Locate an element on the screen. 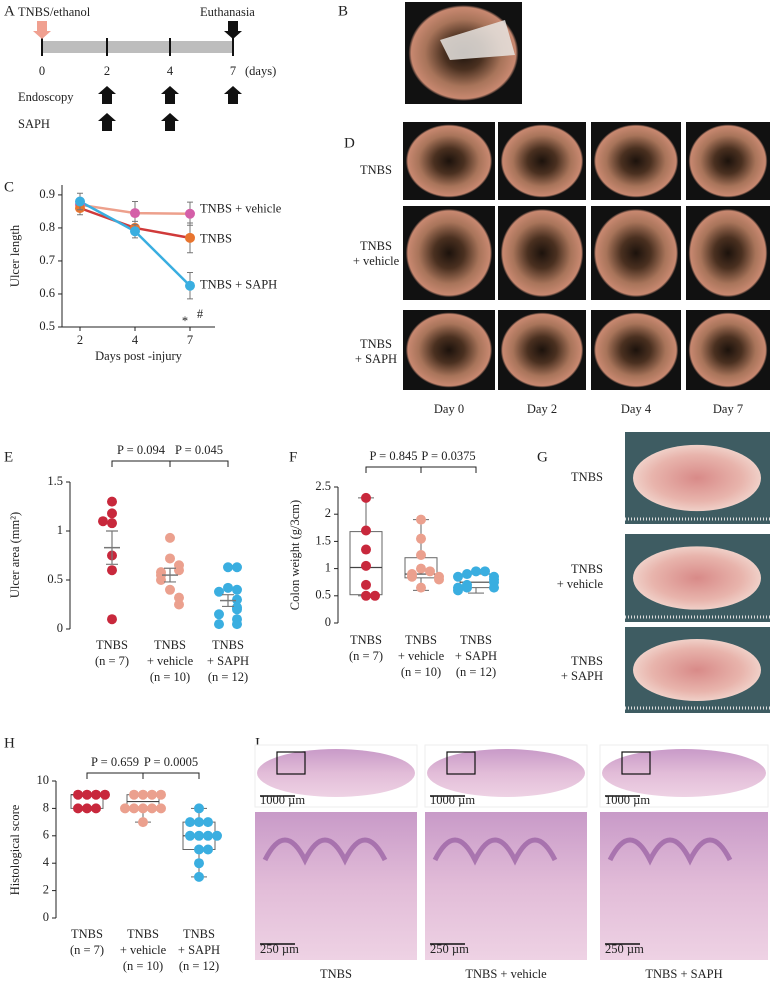  inset-box is located at coordinates (291, 763).